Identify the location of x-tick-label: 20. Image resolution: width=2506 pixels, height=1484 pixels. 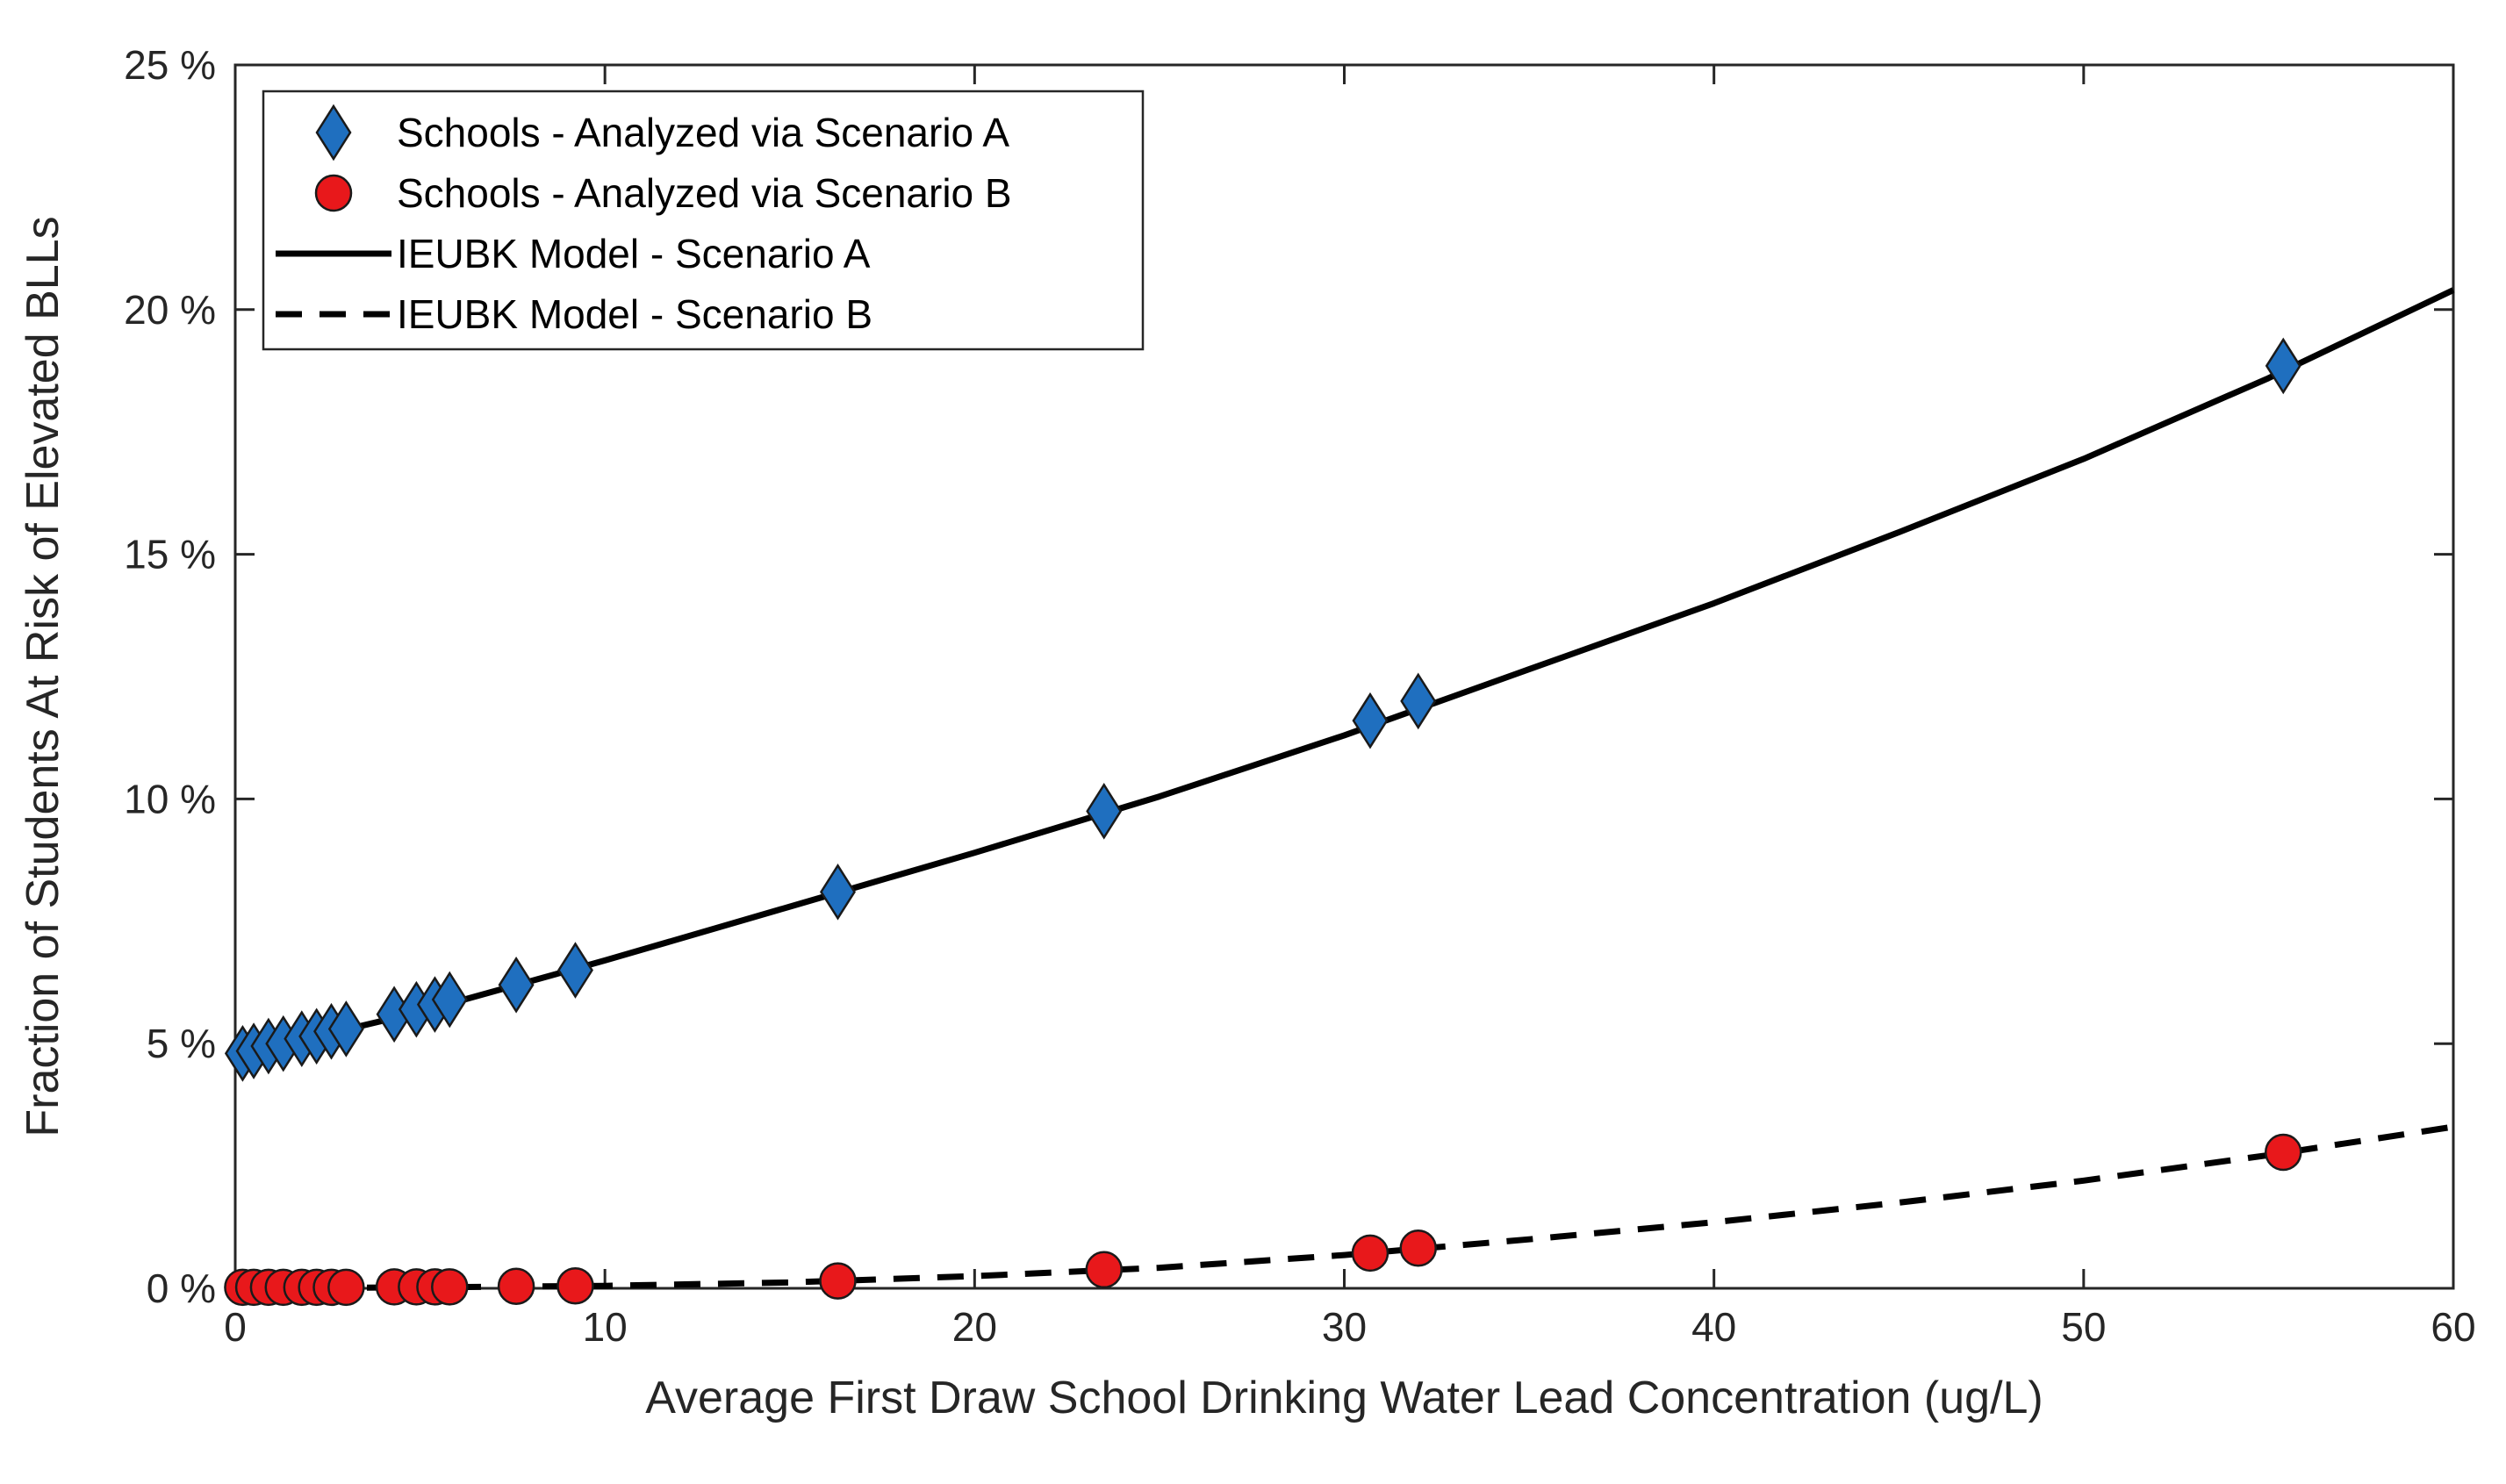
(974, 1327).